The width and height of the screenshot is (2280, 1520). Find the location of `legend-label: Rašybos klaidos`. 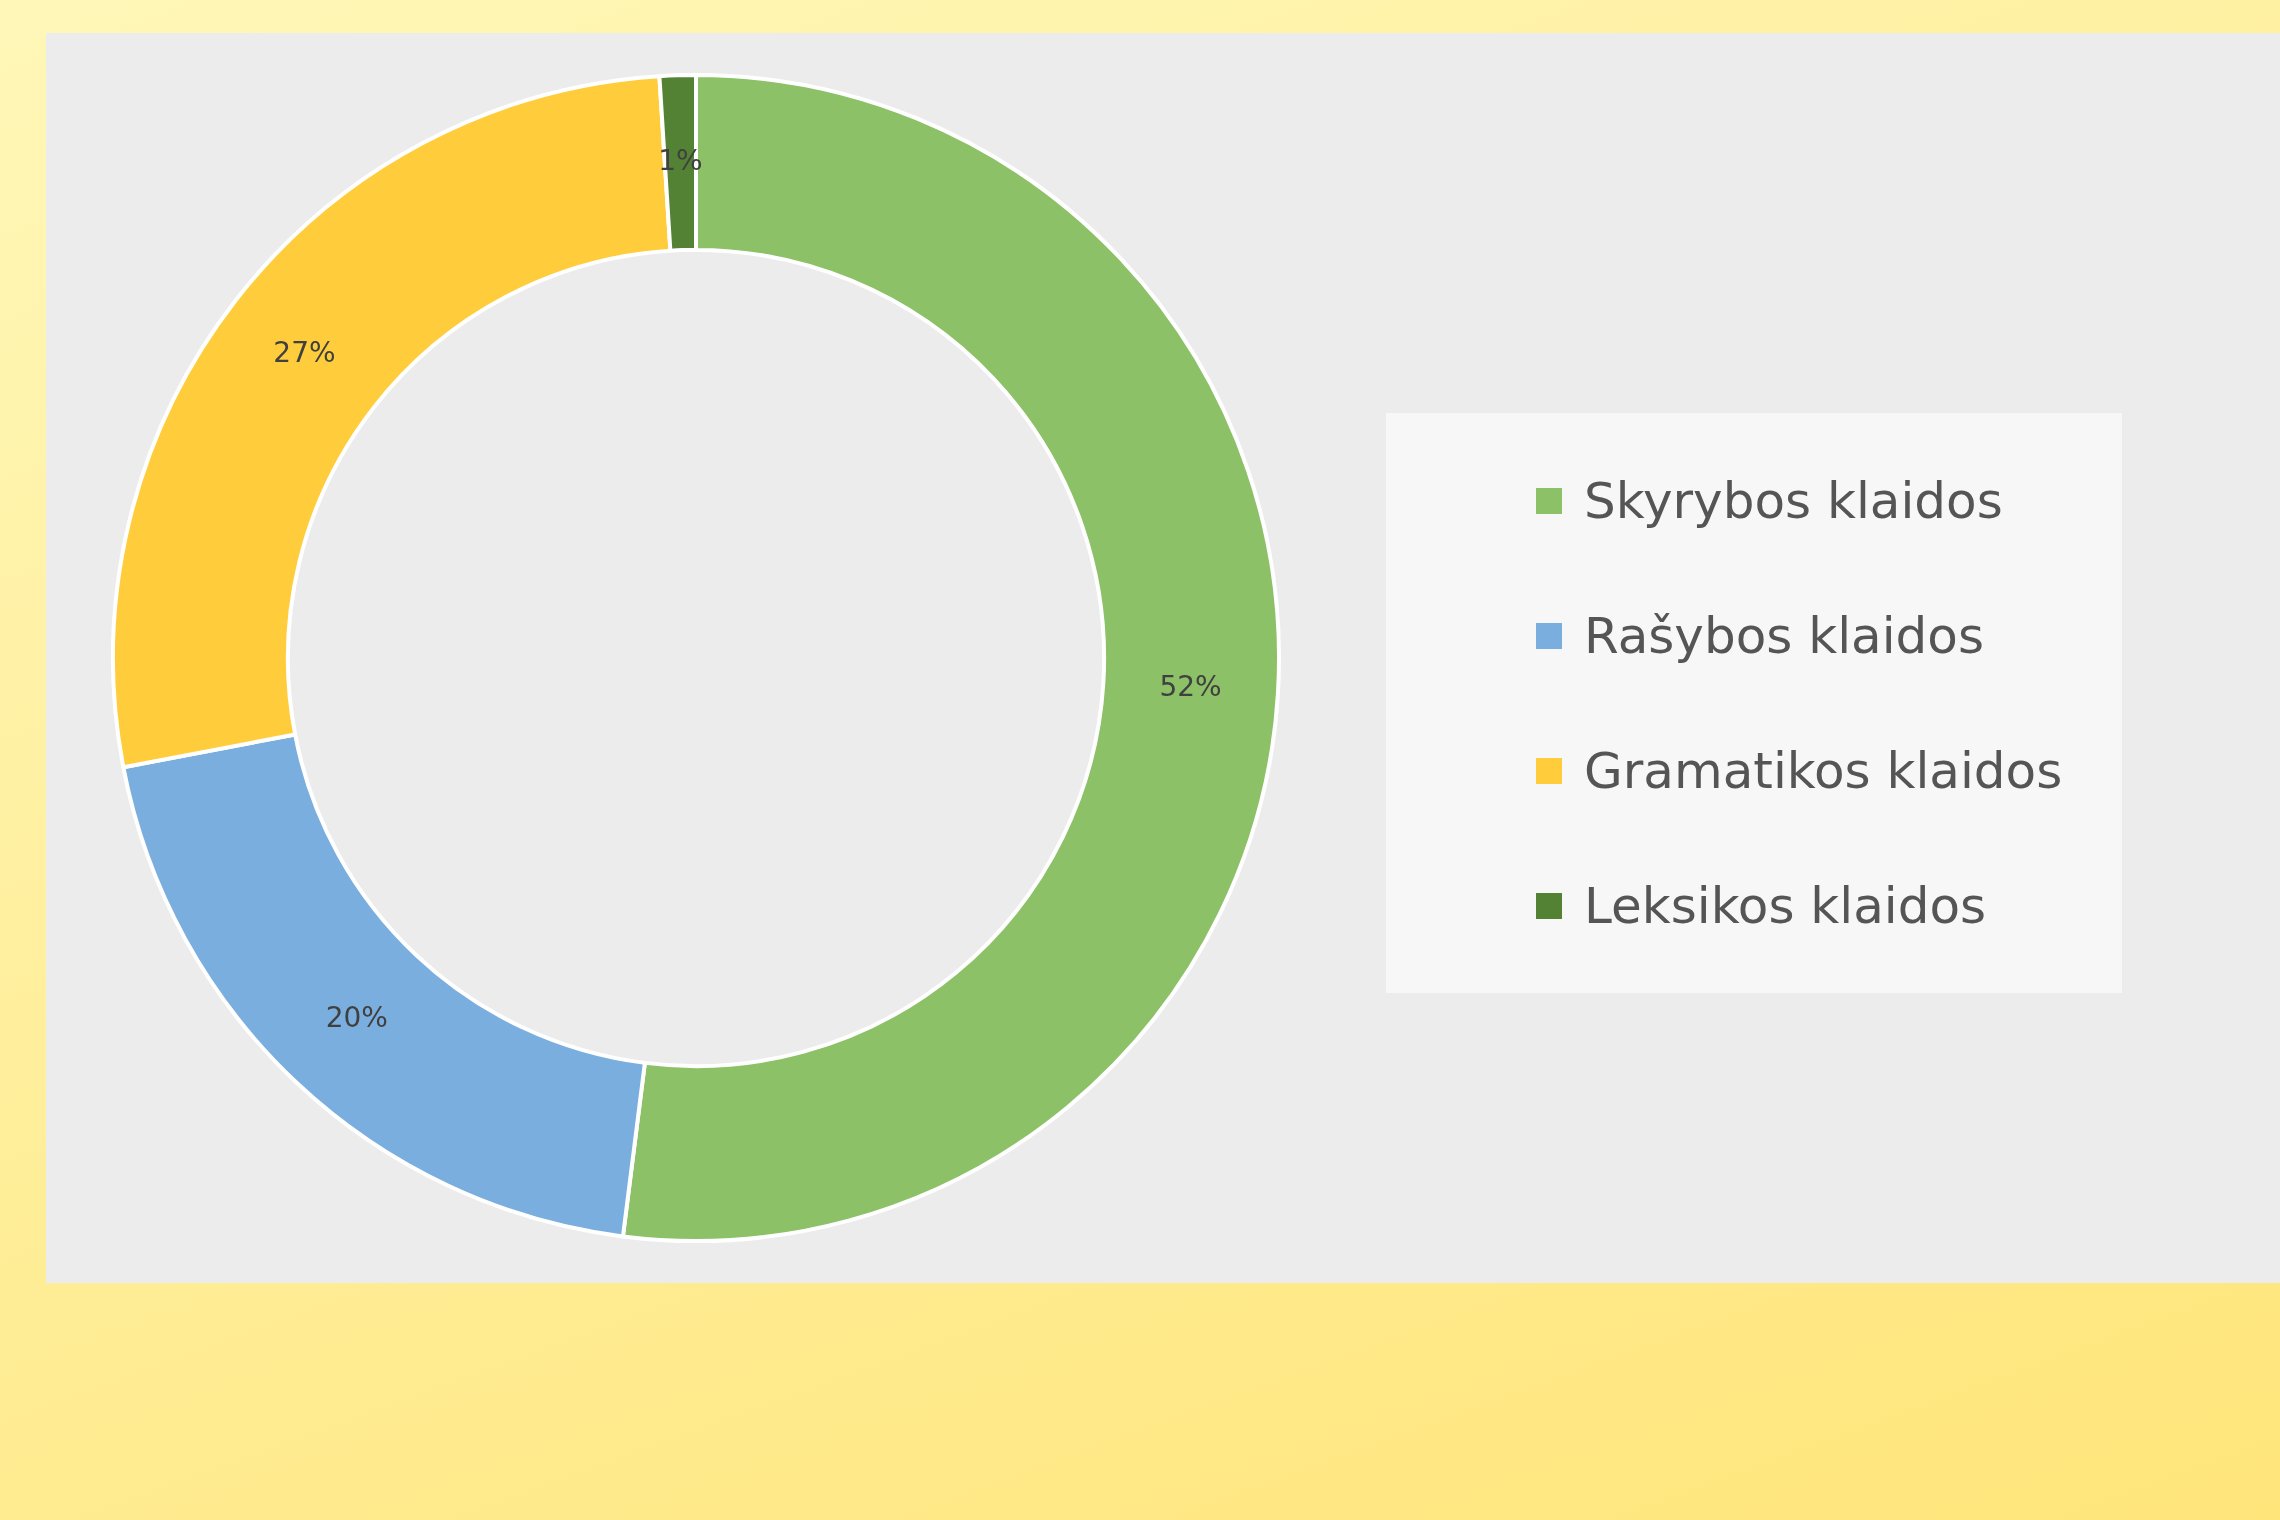

legend-label: Rašybos klaidos is located at coordinates (1784, 635).